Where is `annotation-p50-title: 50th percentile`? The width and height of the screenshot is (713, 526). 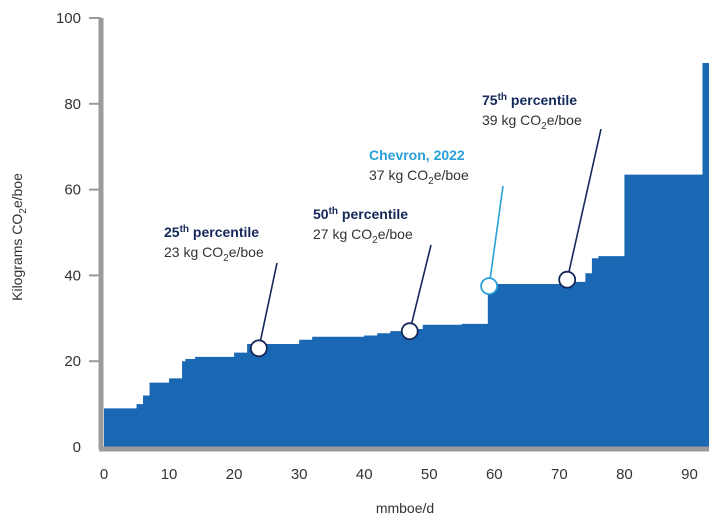
annotation-p50-title: 50th percentile is located at coordinates (360, 214).